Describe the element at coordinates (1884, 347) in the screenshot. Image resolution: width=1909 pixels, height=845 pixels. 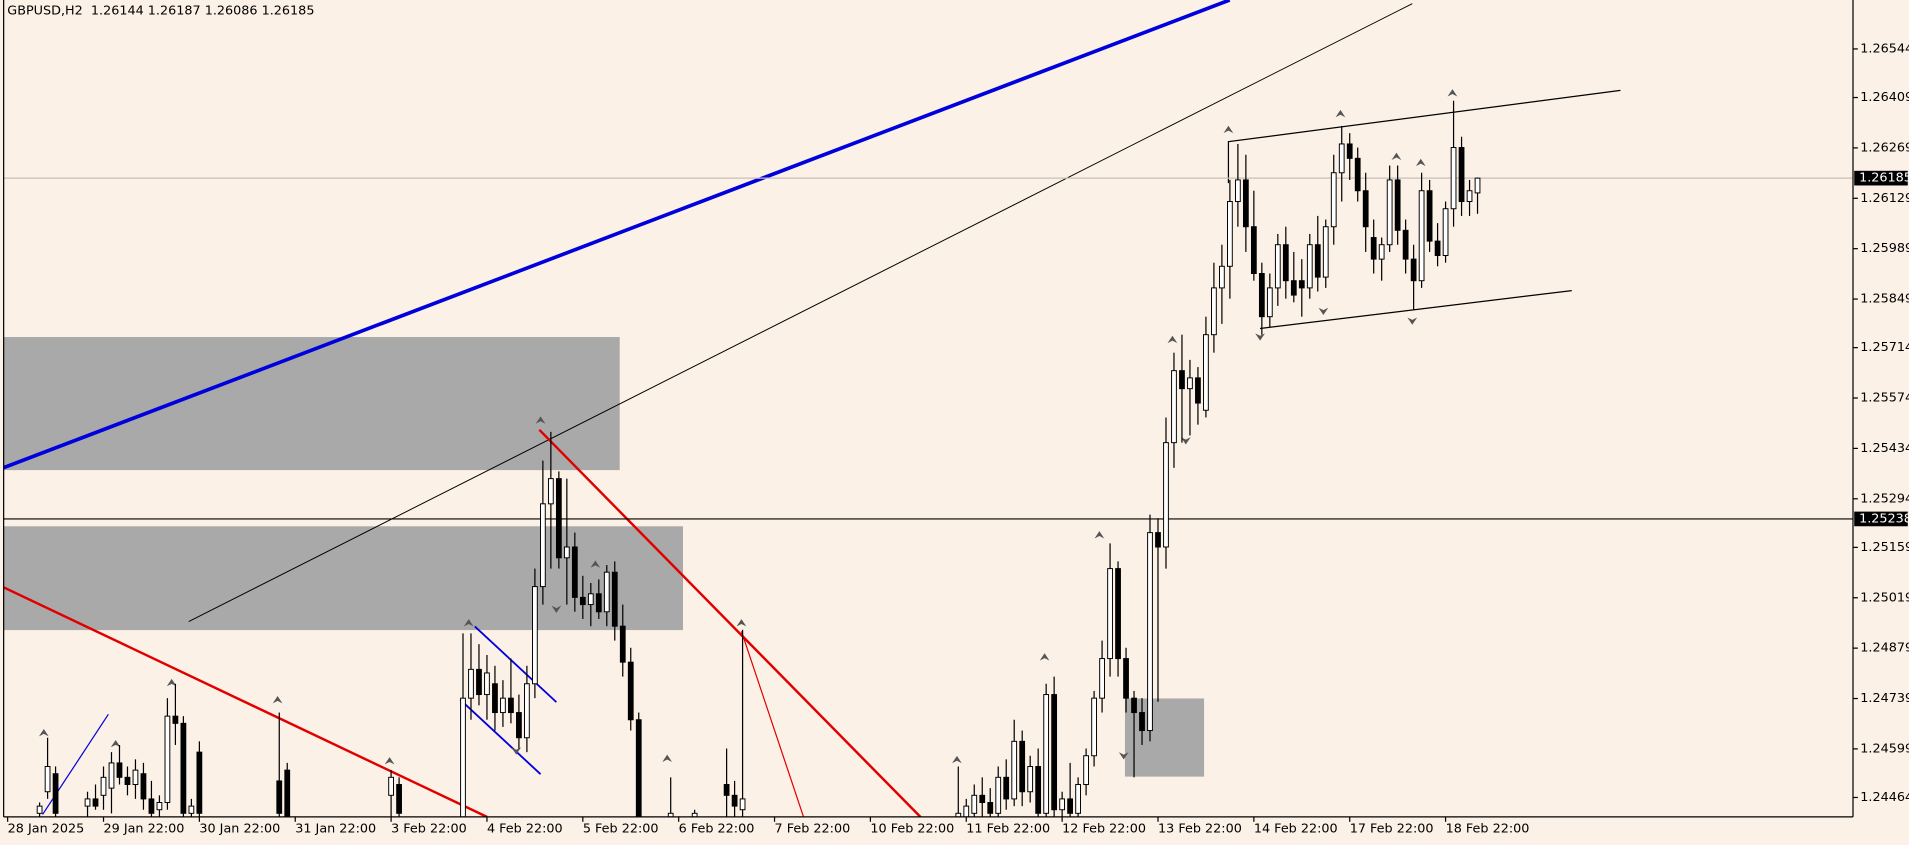
I see `y-tick-label: 1.25714` at that location.